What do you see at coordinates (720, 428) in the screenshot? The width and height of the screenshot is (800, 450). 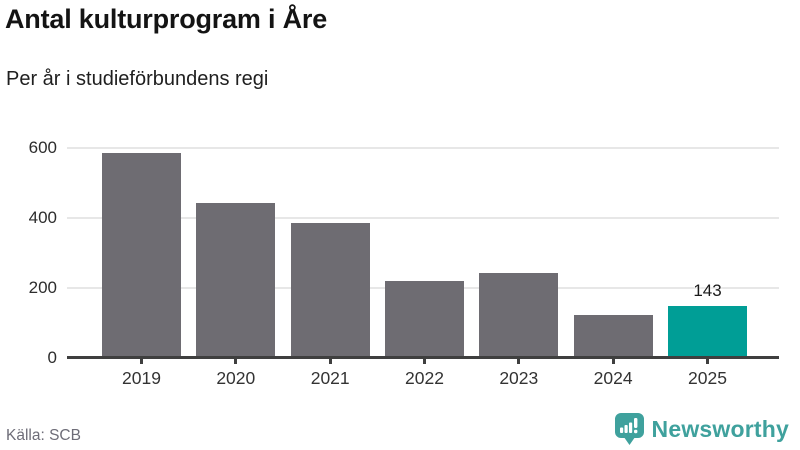 I see `newsworthy-wordmark: Newsworthy` at bounding box center [720, 428].